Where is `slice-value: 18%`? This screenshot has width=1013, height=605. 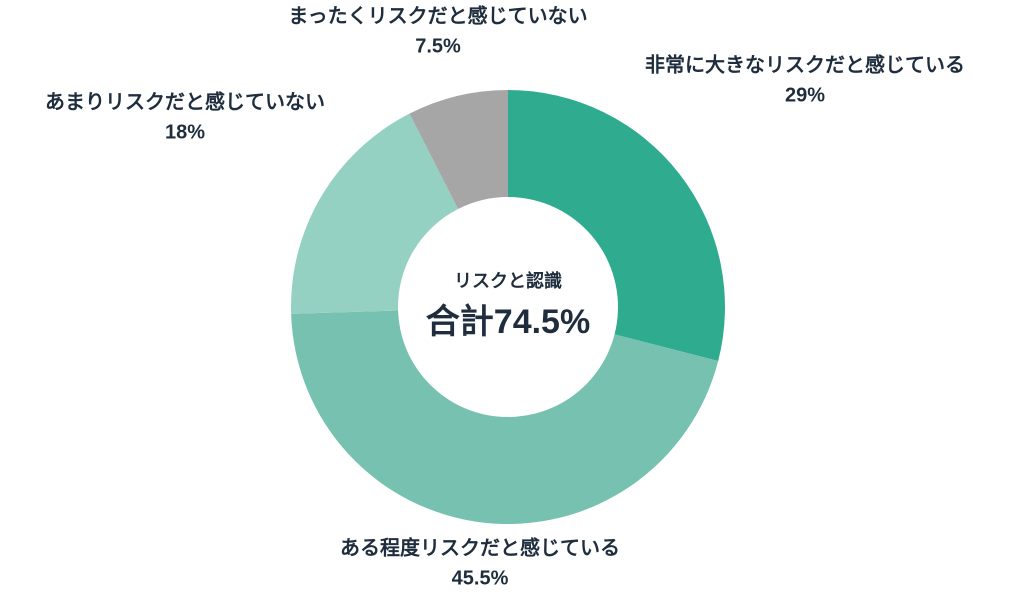 slice-value: 18% is located at coordinates (185, 132).